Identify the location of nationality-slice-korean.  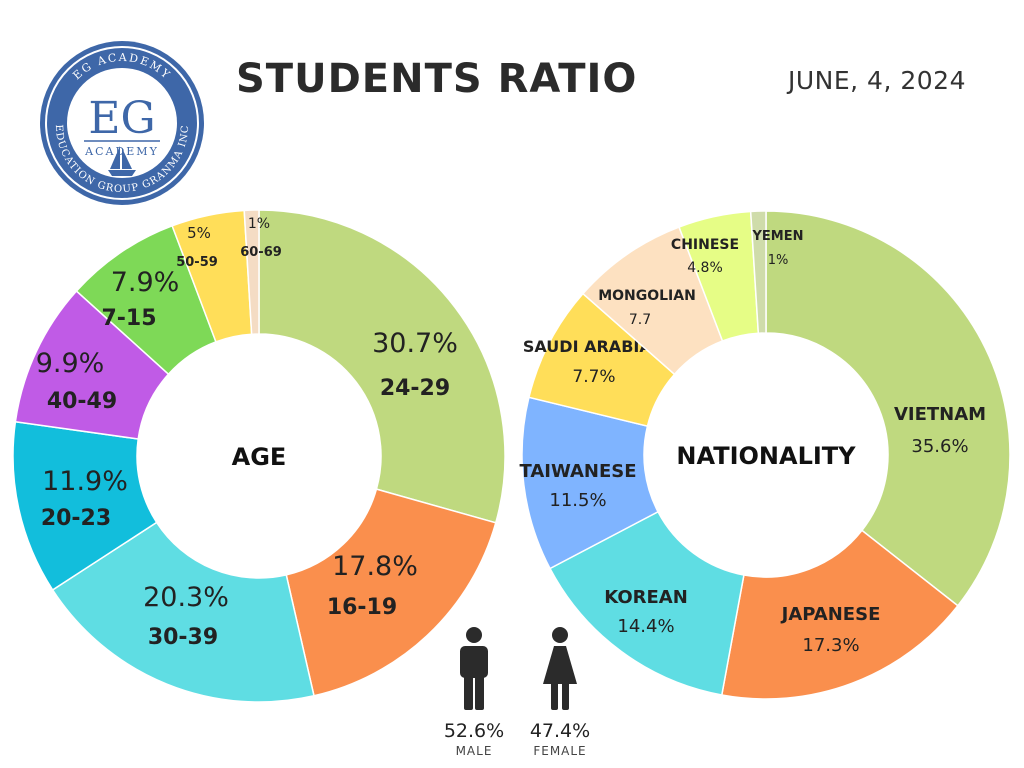
(646, 603).